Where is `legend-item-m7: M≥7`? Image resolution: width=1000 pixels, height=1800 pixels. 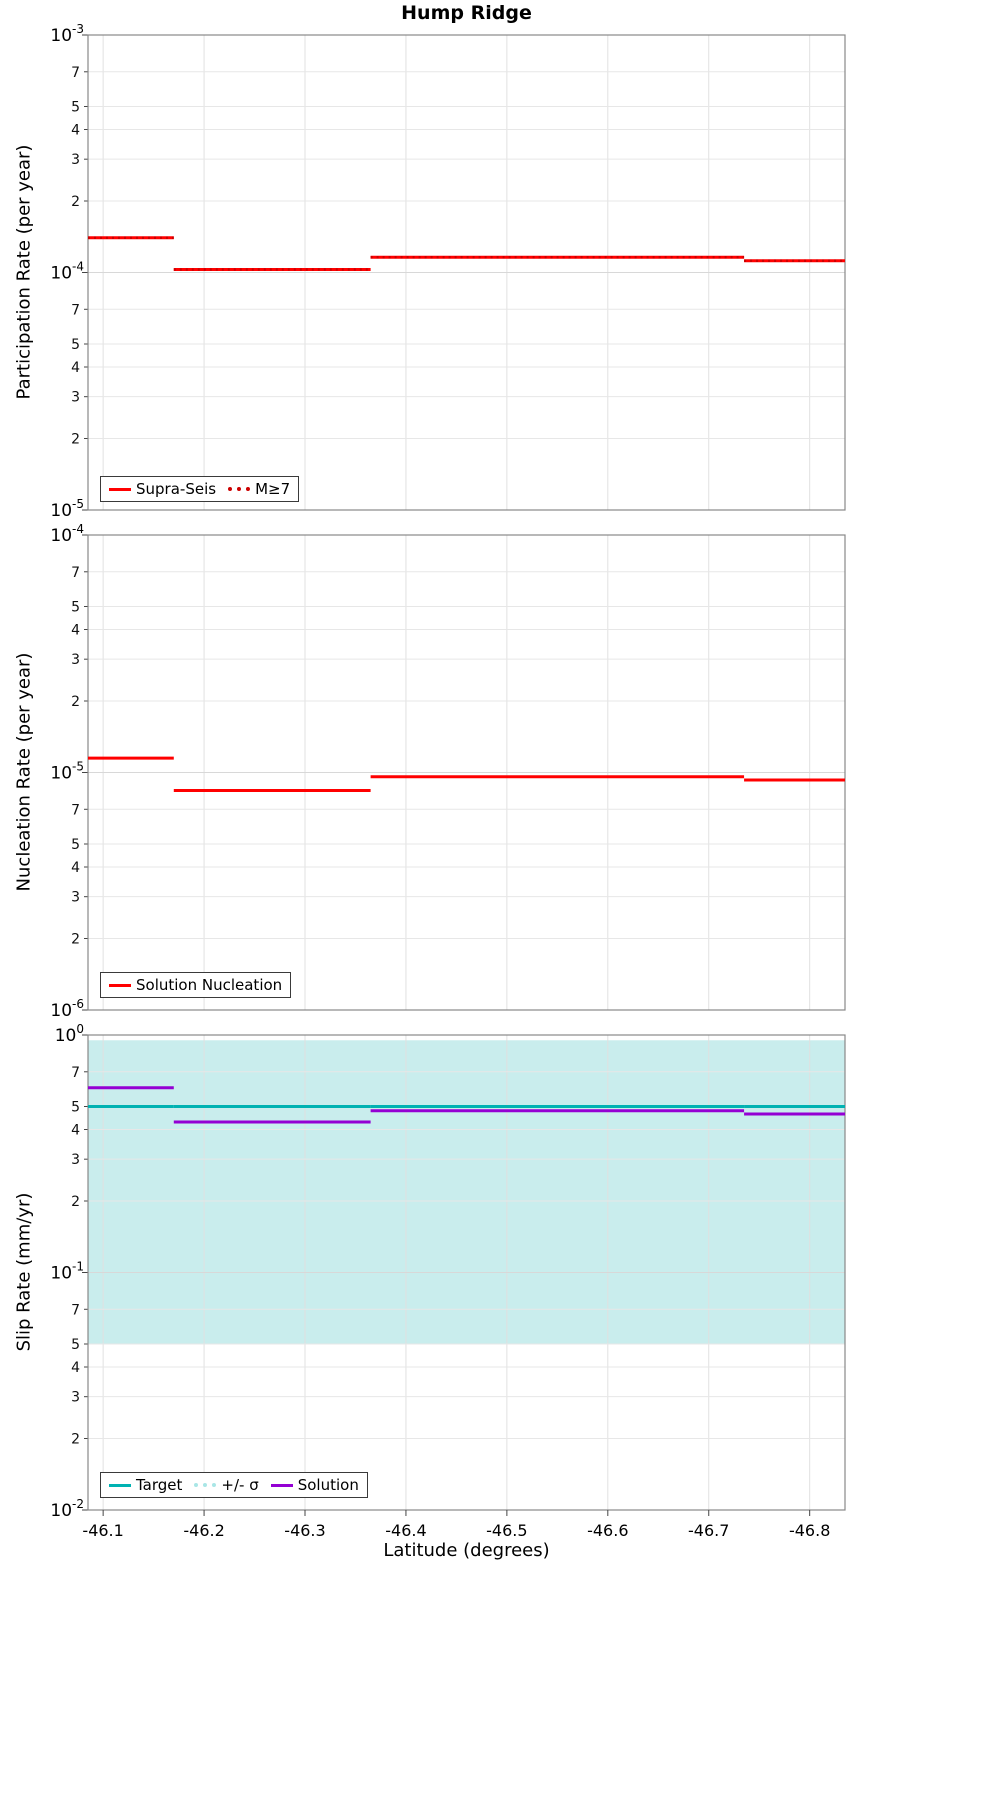 legend-item-m7: M≥7 is located at coordinates (259, 489).